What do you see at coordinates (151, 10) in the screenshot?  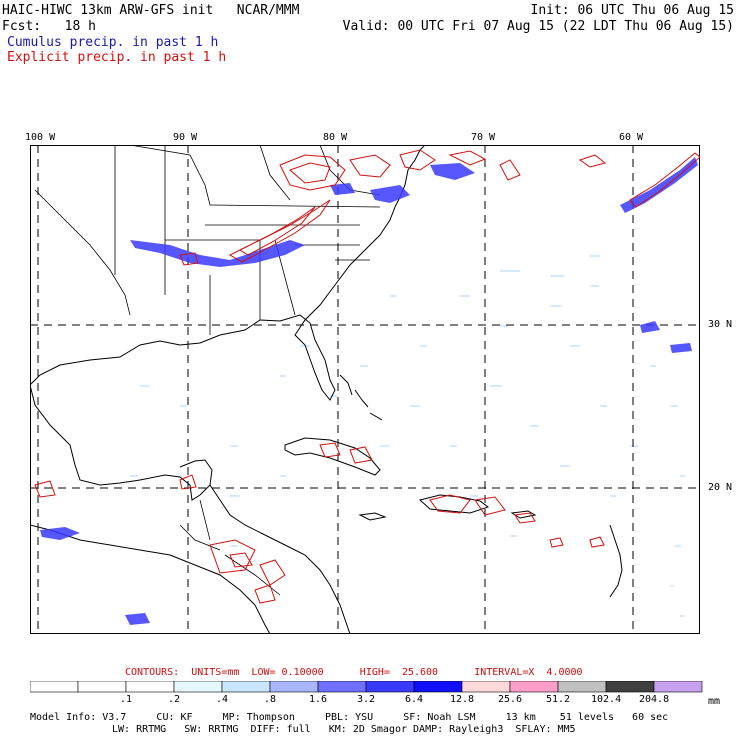 I see `model-title: HAIC-HIWC 13km ARW-GFS init NCAR/MMM` at bounding box center [151, 10].